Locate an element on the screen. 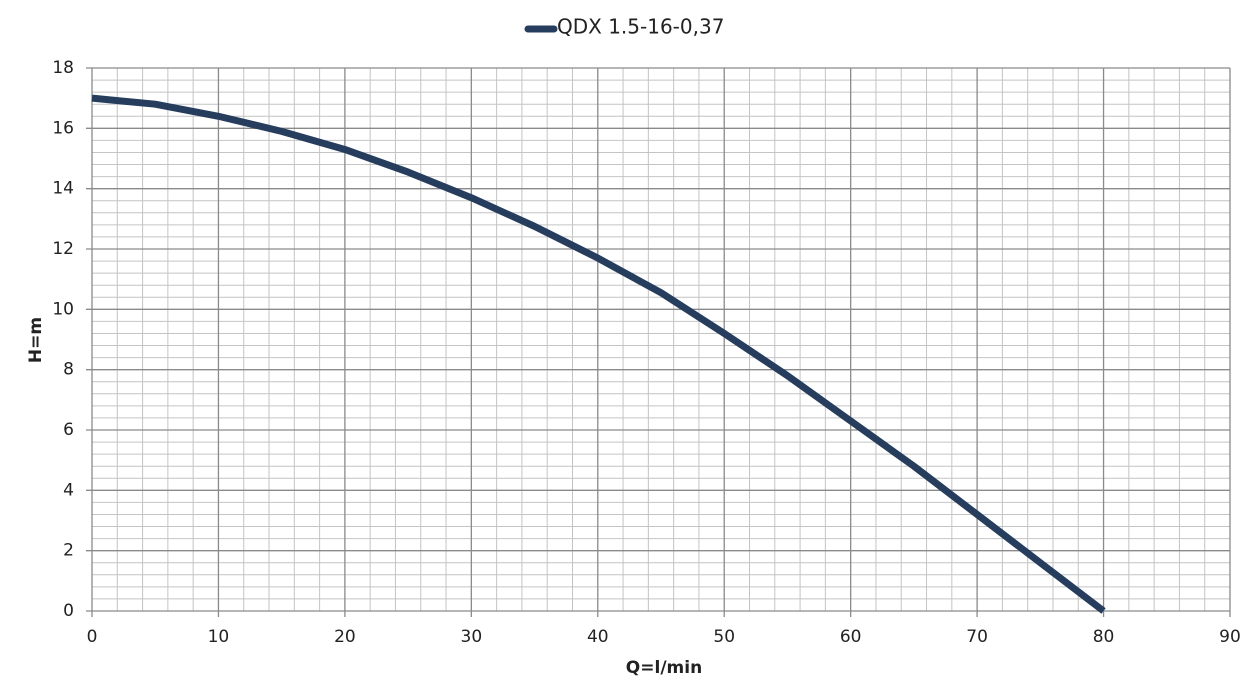 The height and width of the screenshot is (698, 1258). y-tick-label: 6 is located at coordinates (68, 430).